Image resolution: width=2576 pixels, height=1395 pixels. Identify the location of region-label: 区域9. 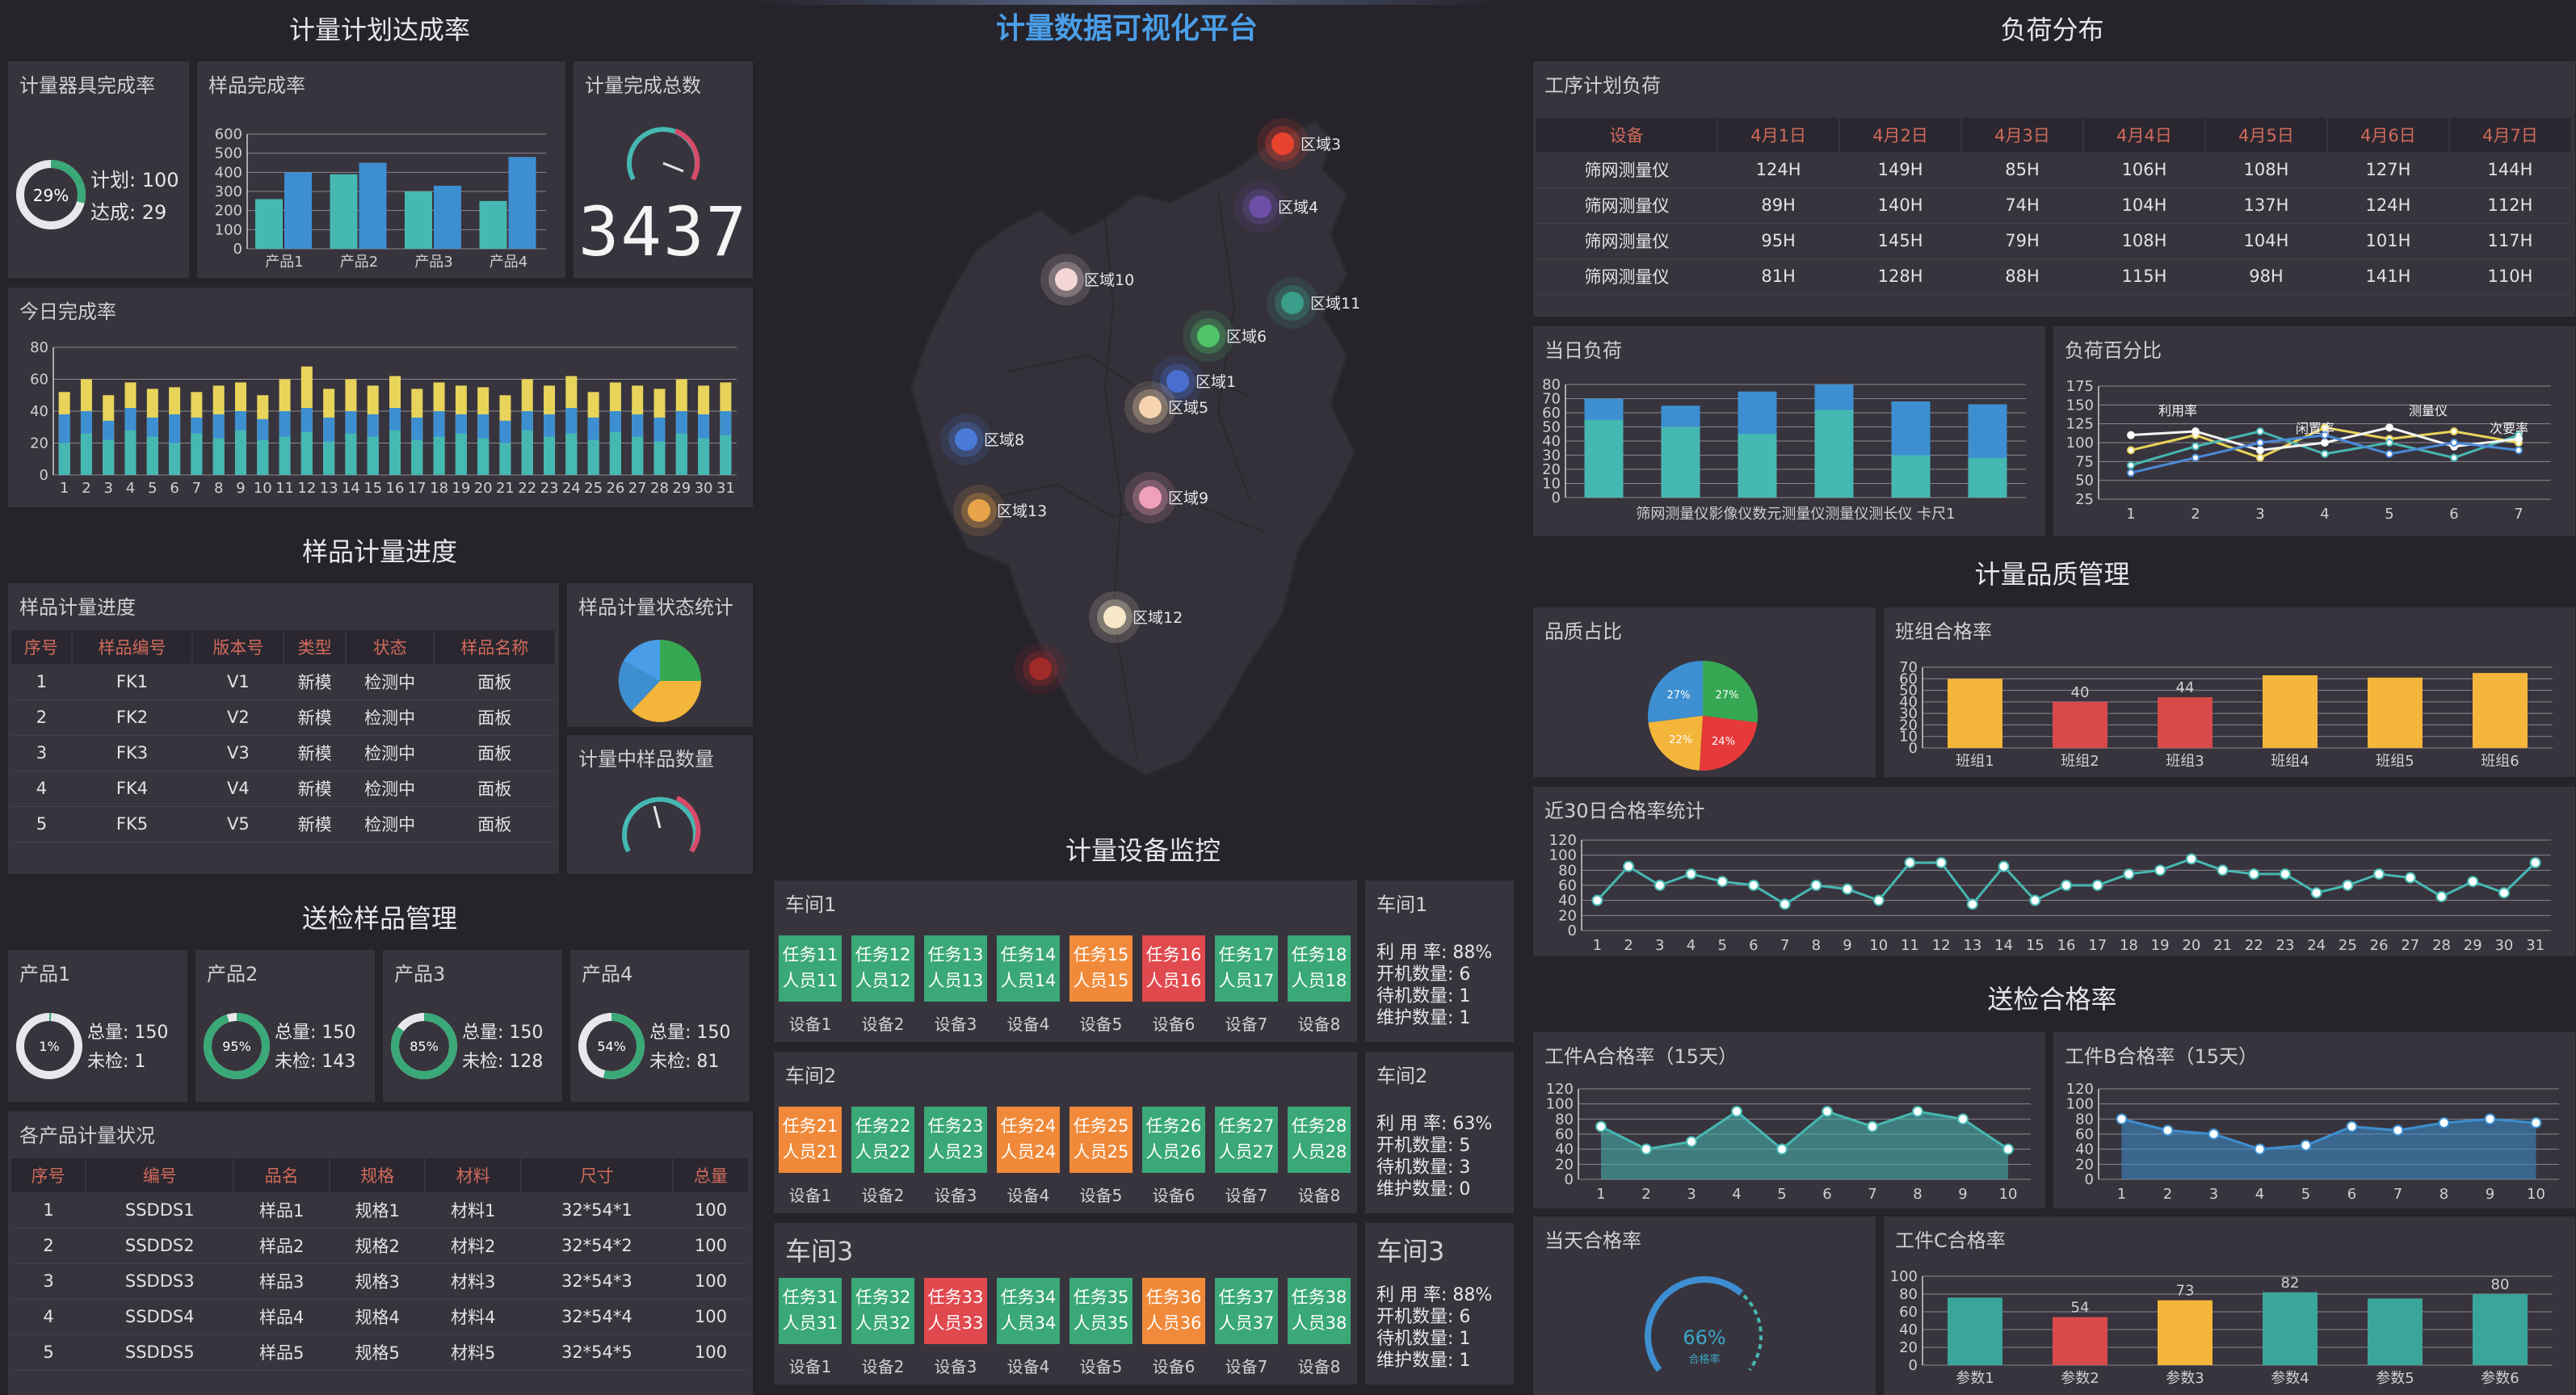
(1188, 498).